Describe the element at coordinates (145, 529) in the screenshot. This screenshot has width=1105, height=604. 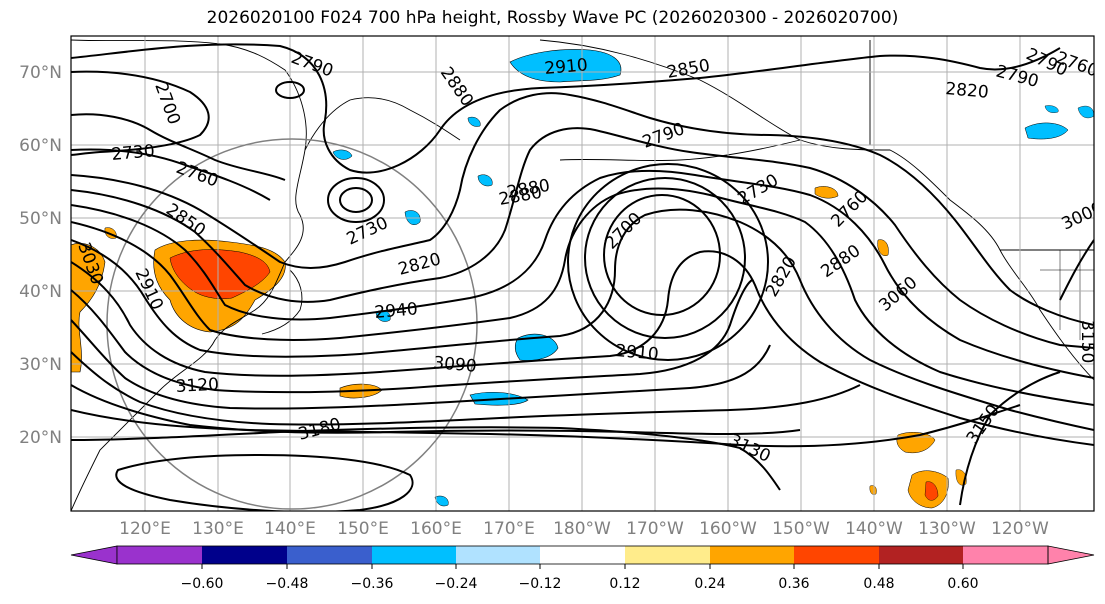
I see `lon-label: 120°E` at that location.